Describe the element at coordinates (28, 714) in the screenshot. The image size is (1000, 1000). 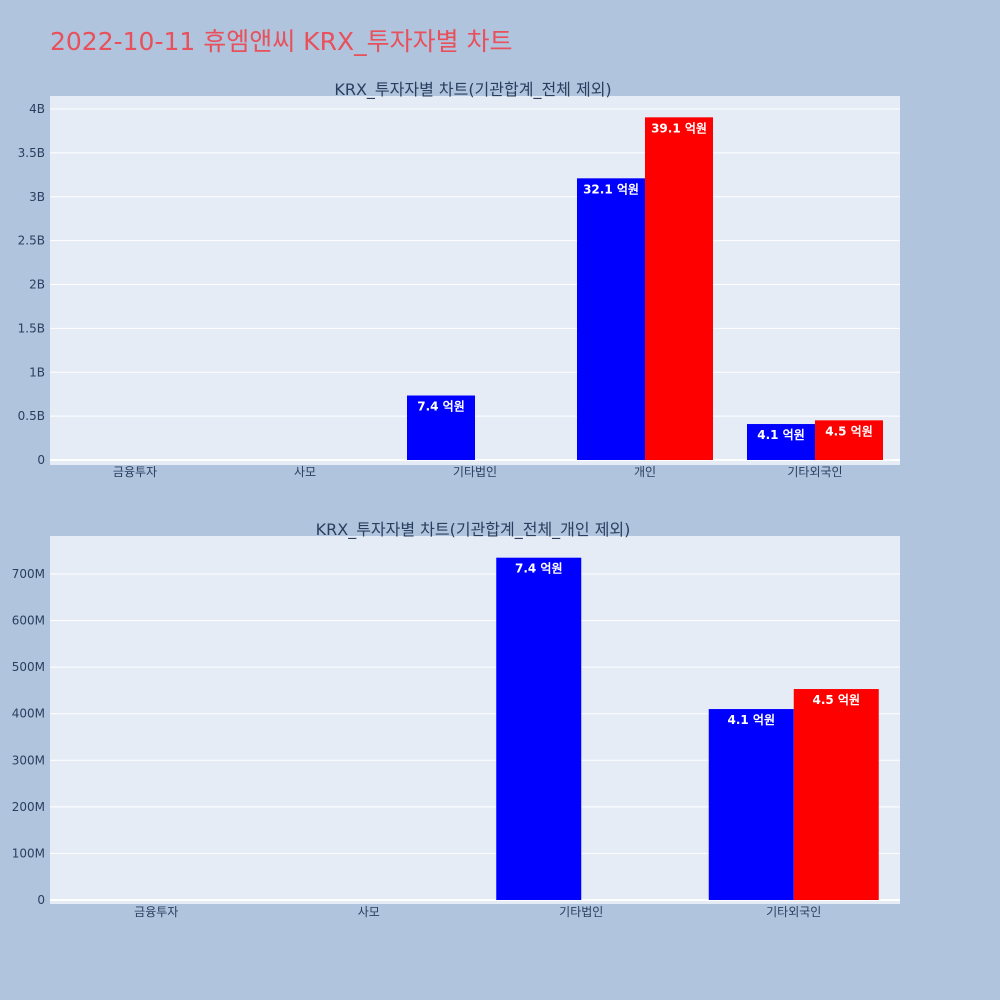
I see `y-tick-label: 400M` at that location.